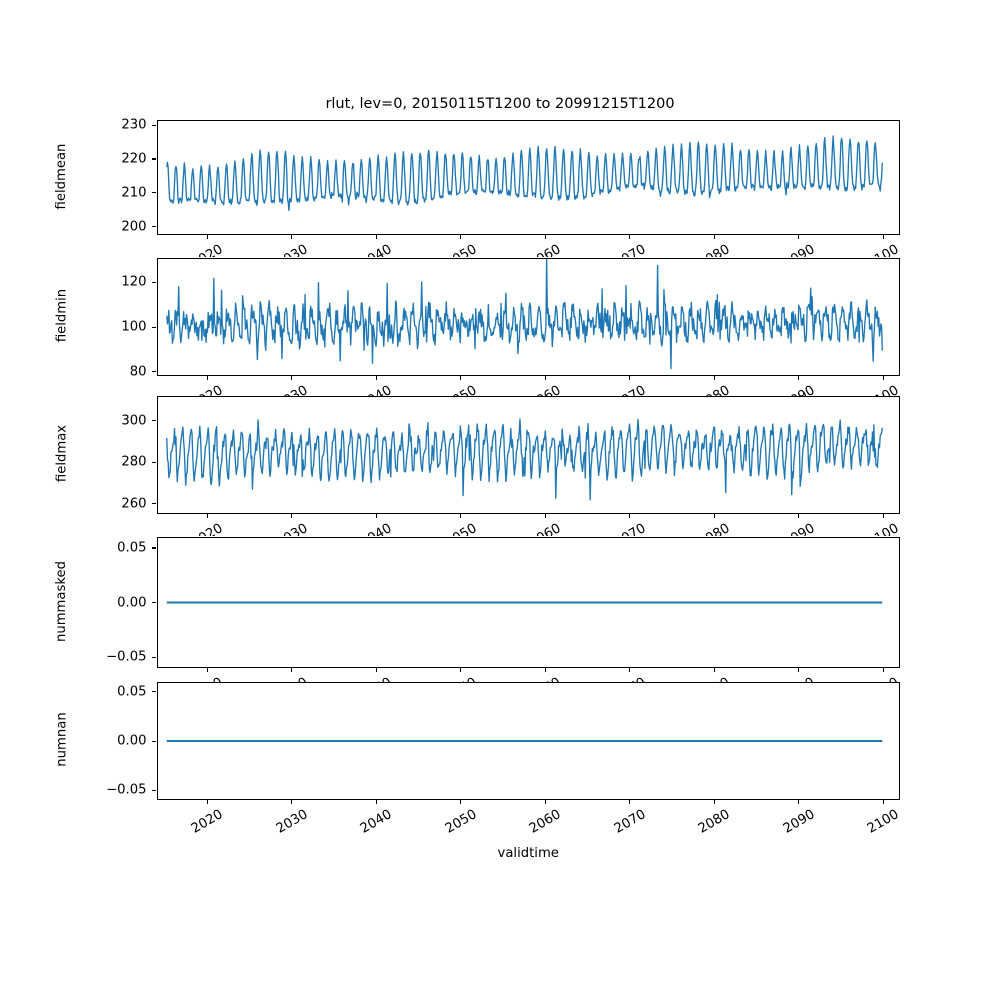 The image size is (1000, 1000). Describe the element at coordinates (134, 193) in the screenshot. I see `y-tick-label-fieldmean: 210` at that location.